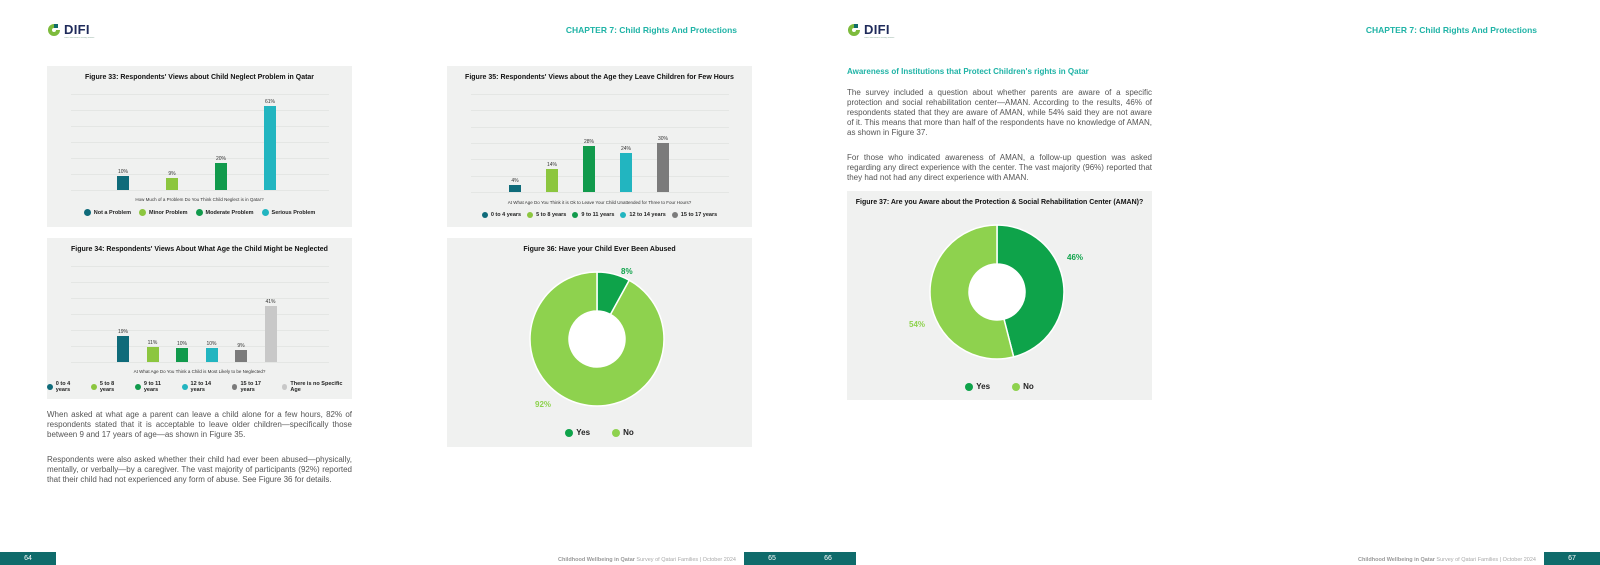 The width and height of the screenshot is (1600, 565). I want to click on footer-title-rest: Survey of Qatari Families | October 2024, so click(685, 560).